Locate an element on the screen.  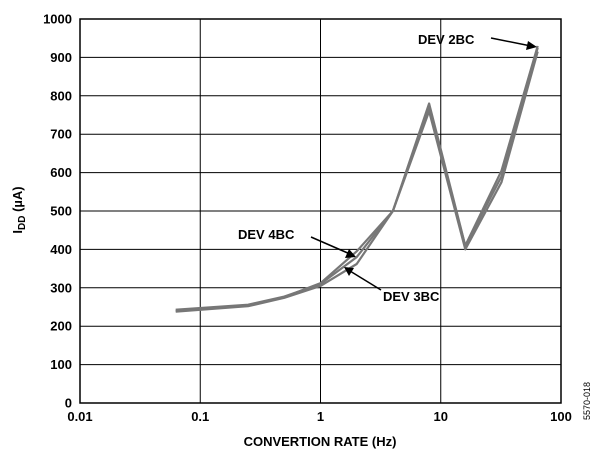
annotation-arrow-dev-4bc is located at coordinates (330, 245).